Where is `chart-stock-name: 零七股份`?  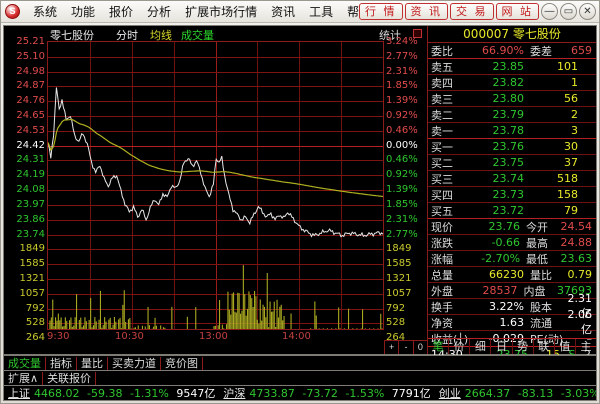 chart-stock-name: 零七股份 is located at coordinates (72, 35).